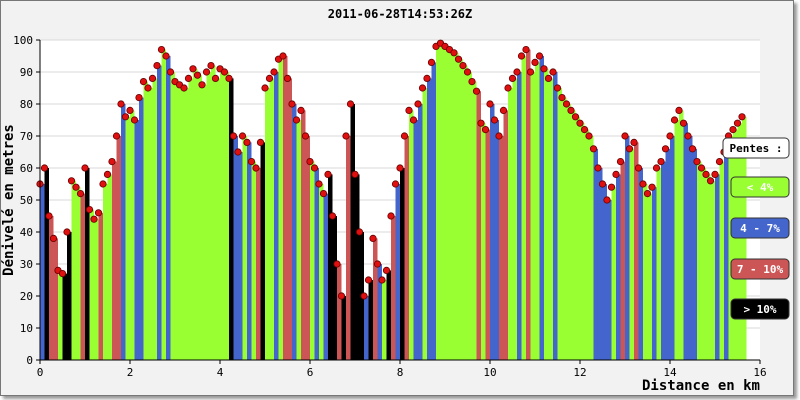 The width and height of the screenshot is (800, 400). What do you see at coordinates (759, 372) in the screenshot?
I see `x-tick-label: 16` at bounding box center [759, 372].